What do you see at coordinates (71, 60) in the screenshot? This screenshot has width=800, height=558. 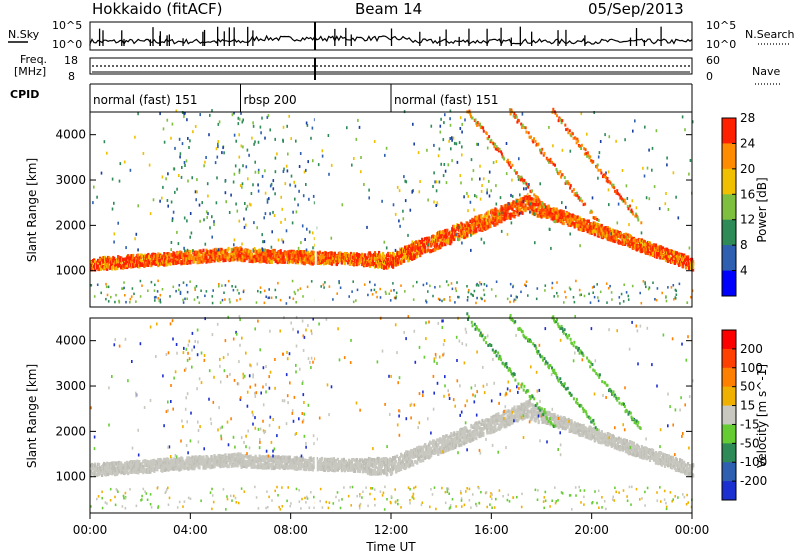 I see `freq-tick-top: 18` at bounding box center [71, 60].